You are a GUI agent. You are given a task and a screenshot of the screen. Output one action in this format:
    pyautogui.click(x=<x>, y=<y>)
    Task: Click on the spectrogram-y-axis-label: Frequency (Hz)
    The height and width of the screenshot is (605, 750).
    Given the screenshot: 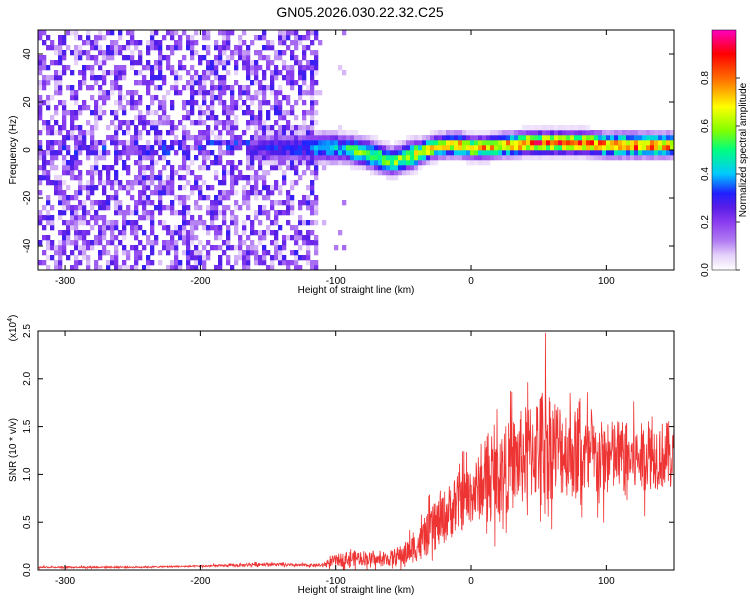 What is the action you would take?
    pyautogui.click(x=13, y=150)
    